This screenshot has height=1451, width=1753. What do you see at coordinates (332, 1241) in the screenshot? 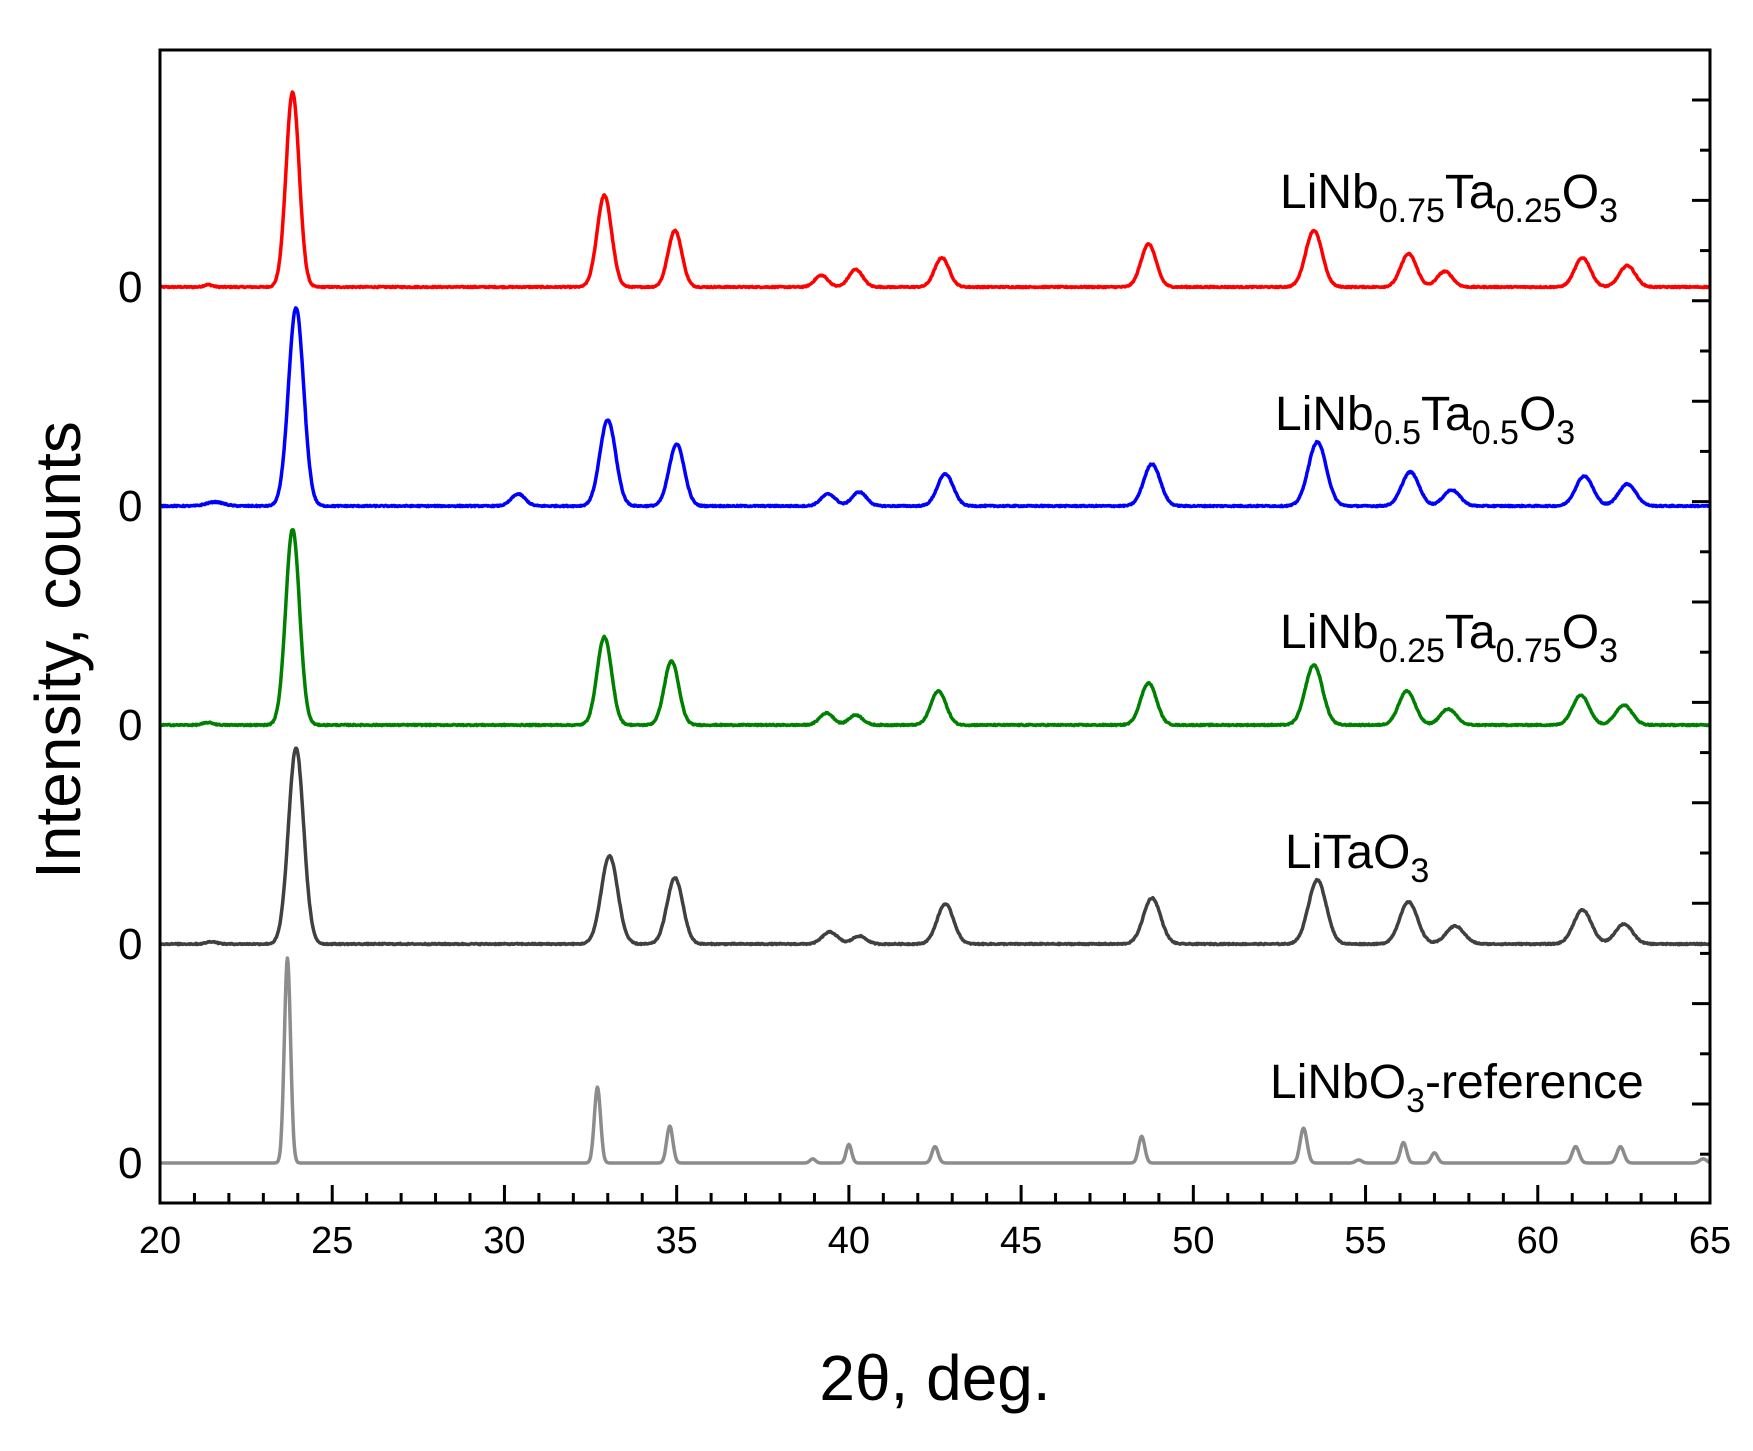
I see `x-tick-label-25: 25` at bounding box center [332, 1241].